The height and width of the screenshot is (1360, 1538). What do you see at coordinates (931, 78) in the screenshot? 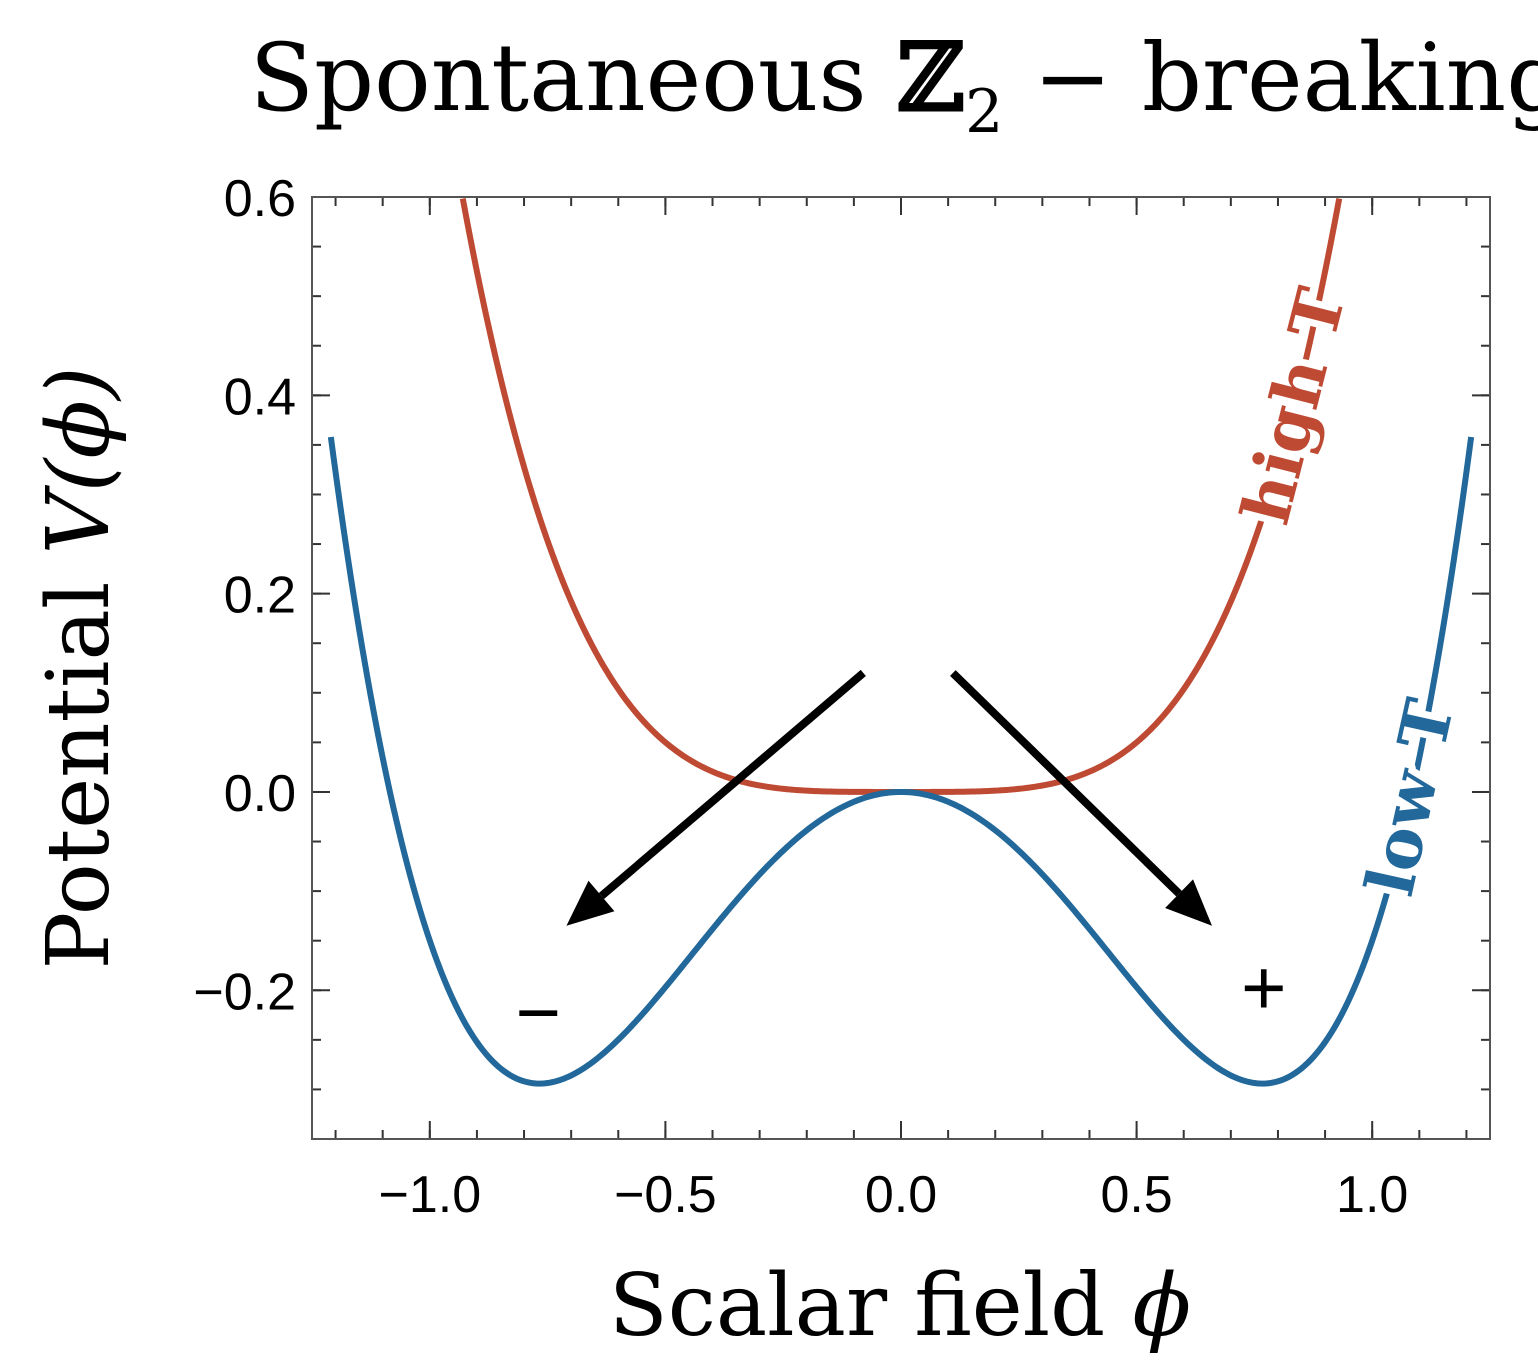
I see `chart-title-symbol: ℤ` at bounding box center [931, 78].